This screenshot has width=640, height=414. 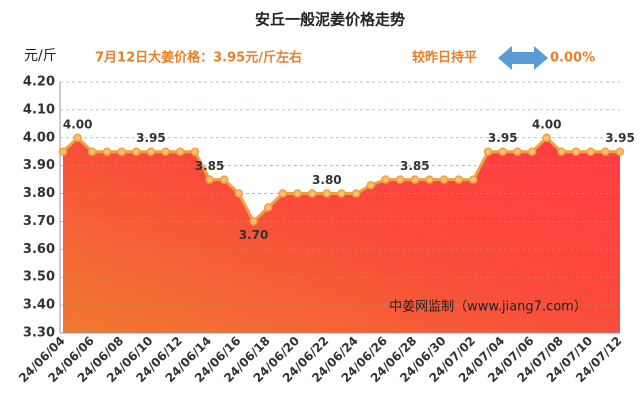 What do you see at coordinates (488, 307) in the screenshot?
I see `watermark: 中姜网监制（www.jiang7.com）` at bounding box center [488, 307].